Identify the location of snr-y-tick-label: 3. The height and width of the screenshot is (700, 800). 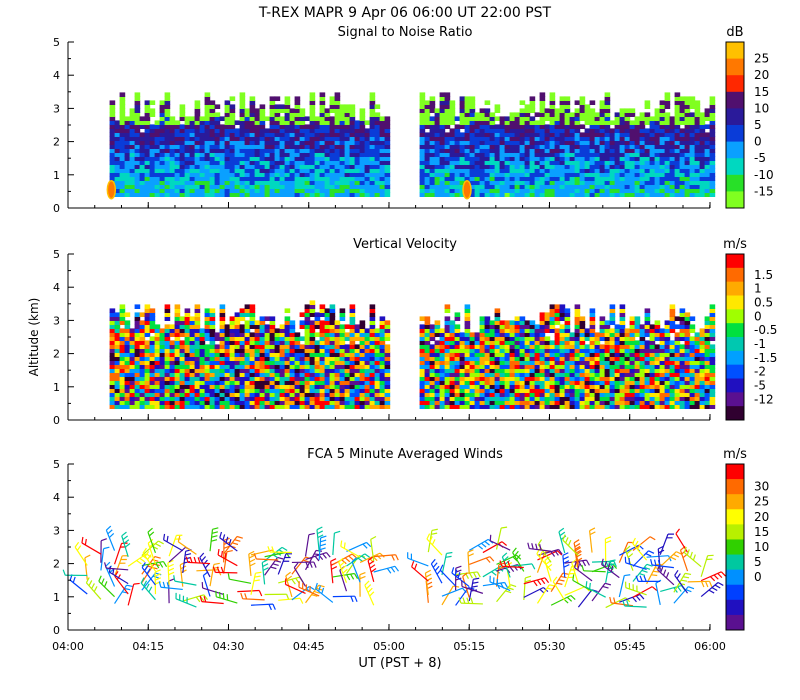
(56, 108).